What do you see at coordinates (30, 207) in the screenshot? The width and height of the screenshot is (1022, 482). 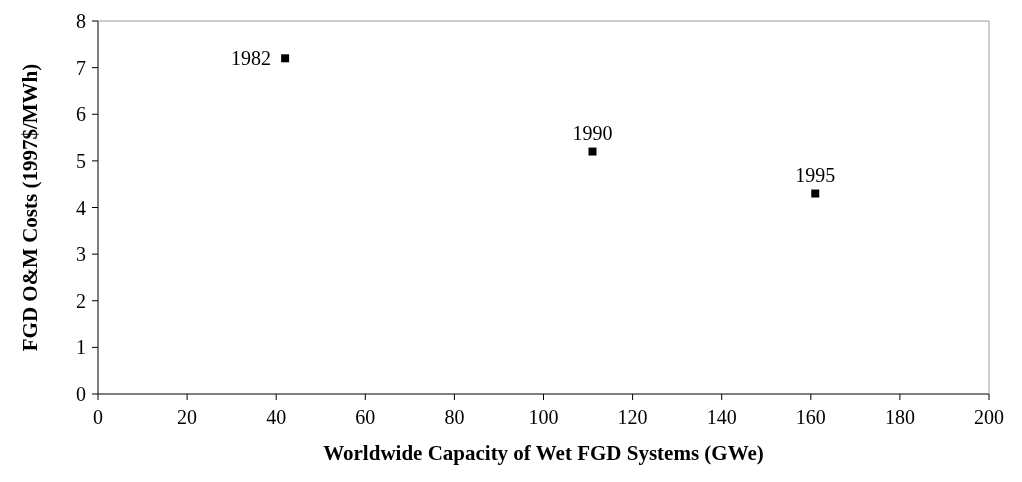 I see `y-axis-title: FGD O&M Costs (1997$/MWh)` at bounding box center [30, 207].